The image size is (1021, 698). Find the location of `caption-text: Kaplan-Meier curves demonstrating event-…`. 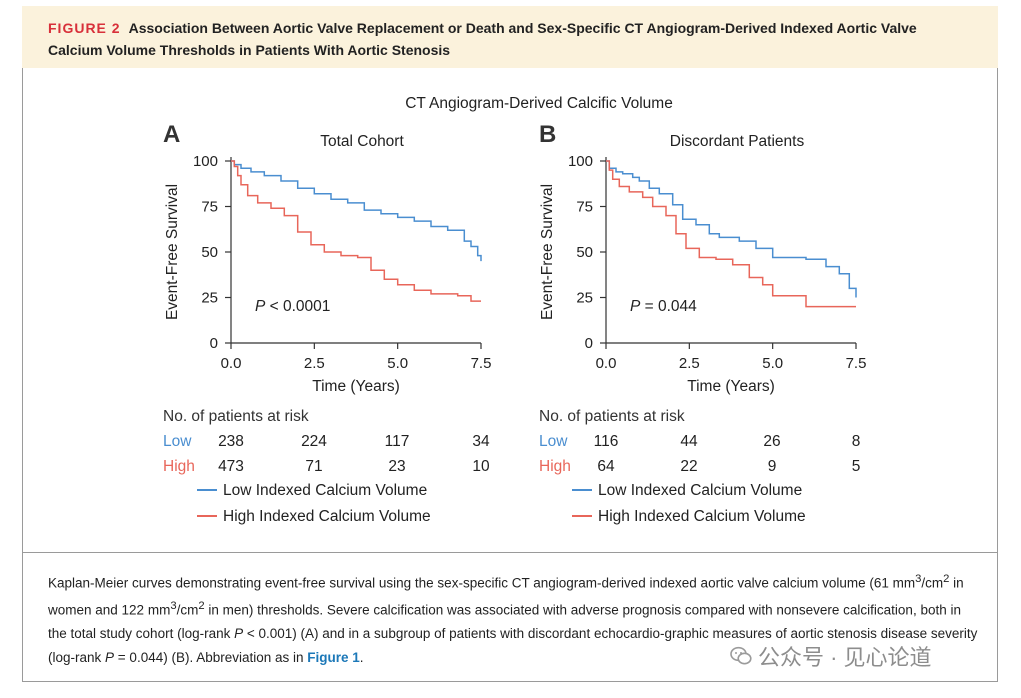

caption-text: Kaplan-Meier curves demonstrating event-… is located at coordinates (482, 583).